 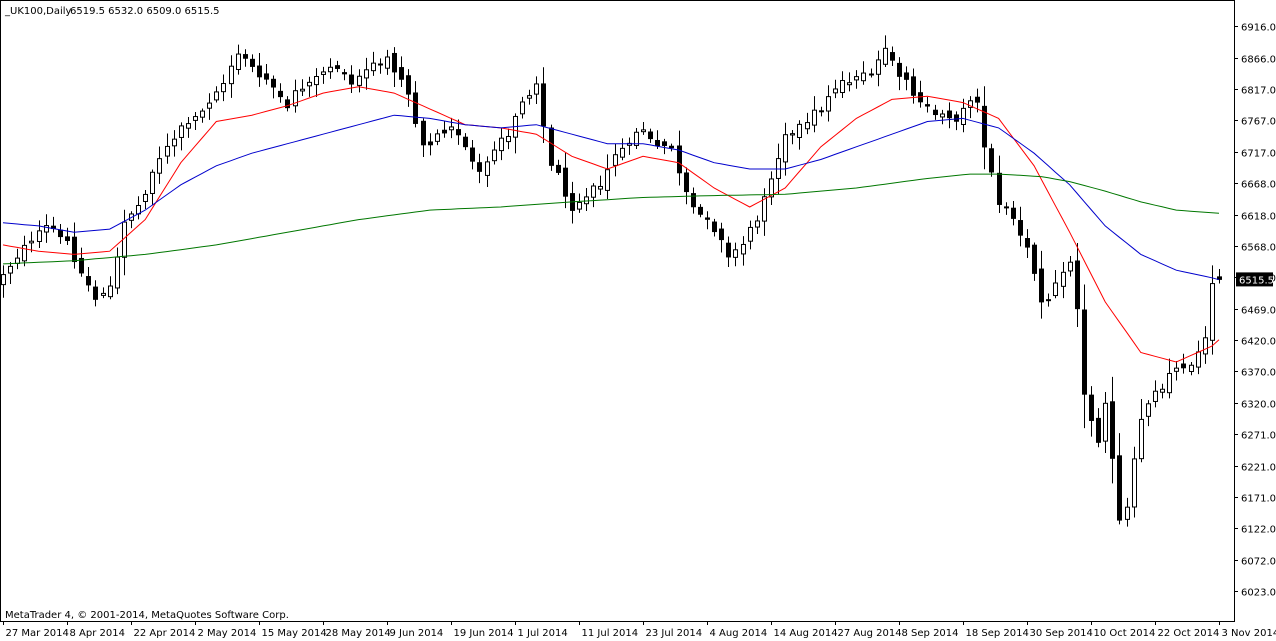 I want to click on price-tick-label: 6469.0, so click(x=1258, y=311).